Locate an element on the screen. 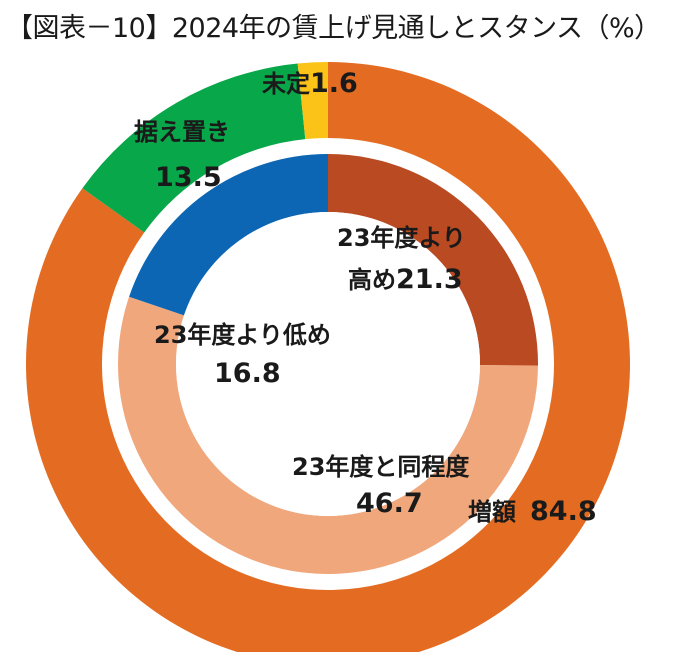 The height and width of the screenshot is (652, 680). label-undecided-value: 1.6 is located at coordinates (334, 83).